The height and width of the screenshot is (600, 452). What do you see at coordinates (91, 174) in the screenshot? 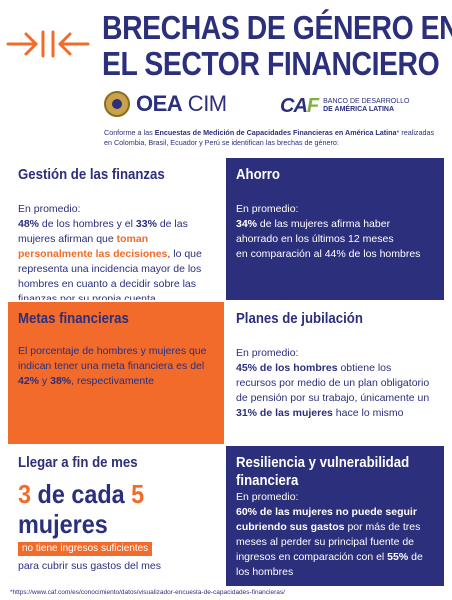
I see `card-heading: Gestión de las finanzas` at bounding box center [91, 174].